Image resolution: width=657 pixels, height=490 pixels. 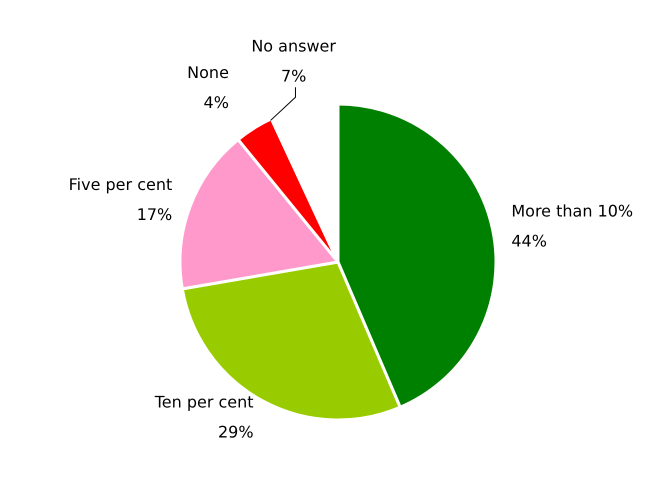 What do you see at coordinates (154, 214) in the screenshot?
I see `data-label: 17%` at bounding box center [154, 214].